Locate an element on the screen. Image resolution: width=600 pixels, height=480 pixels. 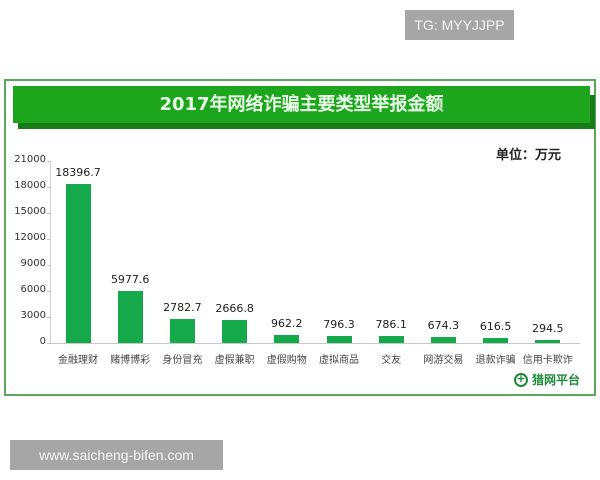
frame-border-bottom is located at coordinates (300, 395).